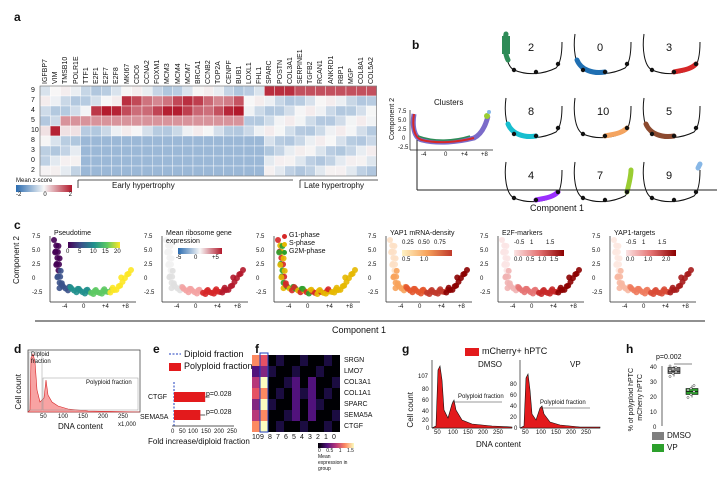  What do you see at coordinates (464, 155) in the screenshot?
I see `b-xtick: +4` at bounding box center [464, 155].